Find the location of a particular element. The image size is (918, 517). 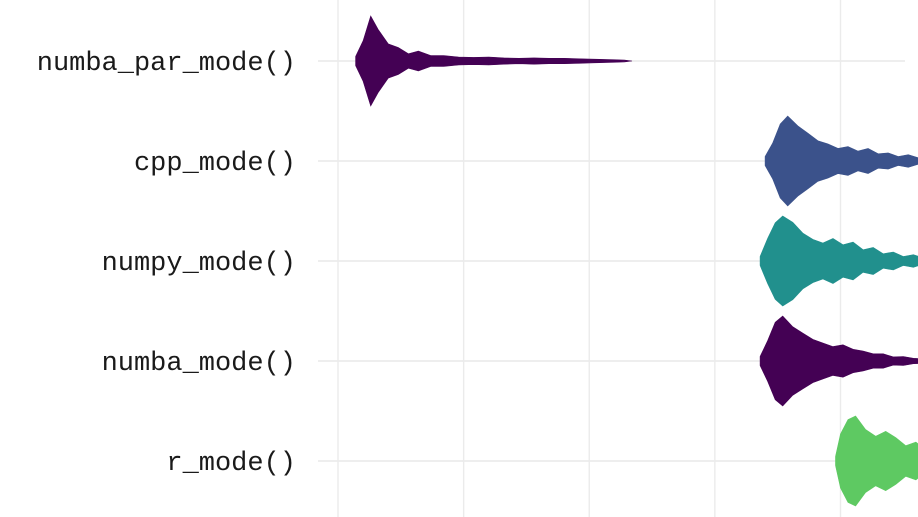

y-tick-label: numpy_mode() is located at coordinates (199, 264).